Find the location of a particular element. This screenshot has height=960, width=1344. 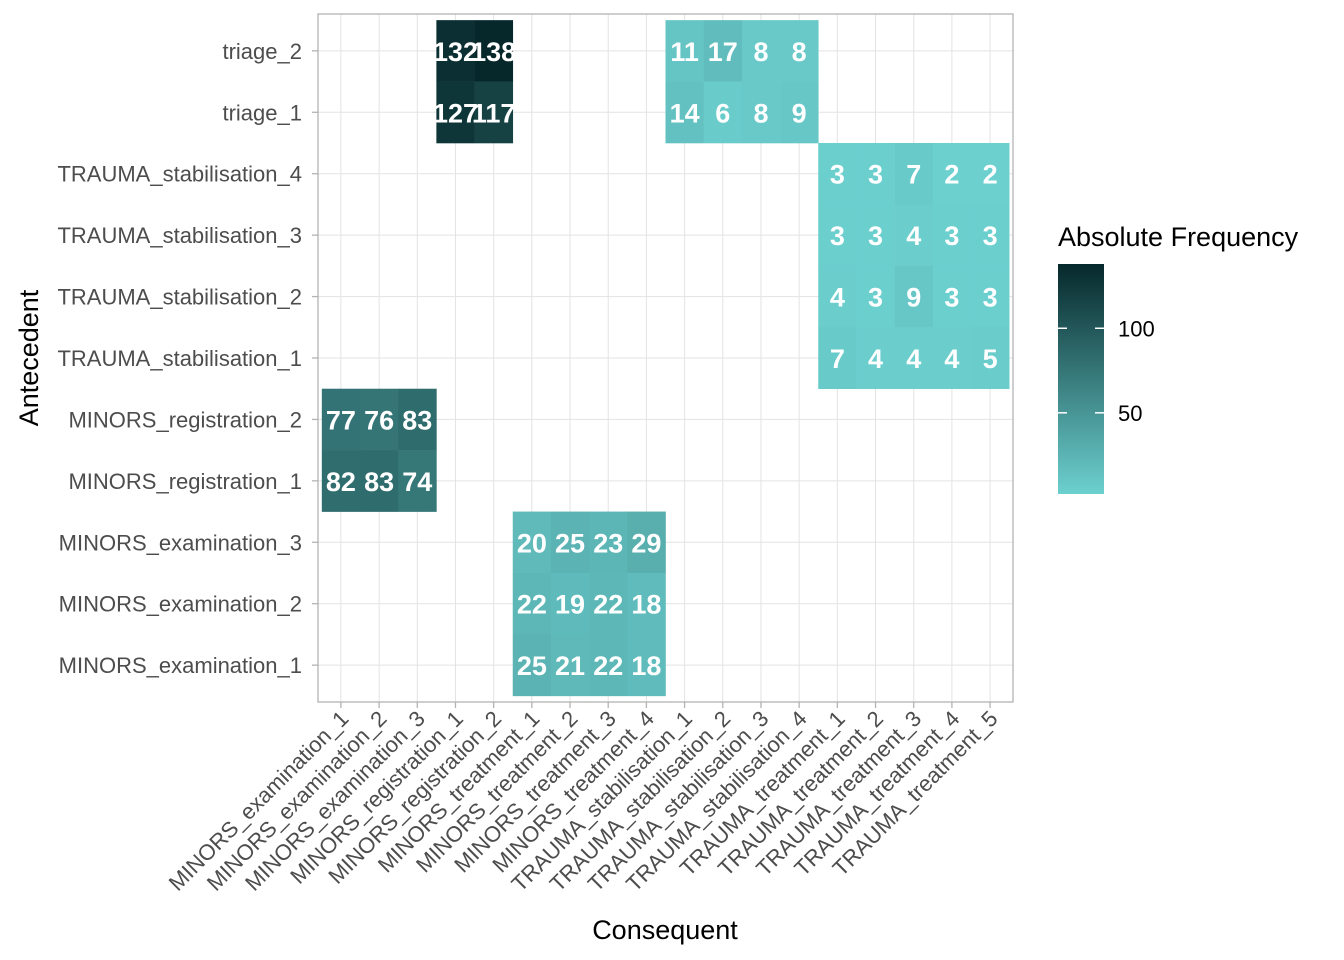

cell-value-label: 21 is located at coordinates (570, 666).